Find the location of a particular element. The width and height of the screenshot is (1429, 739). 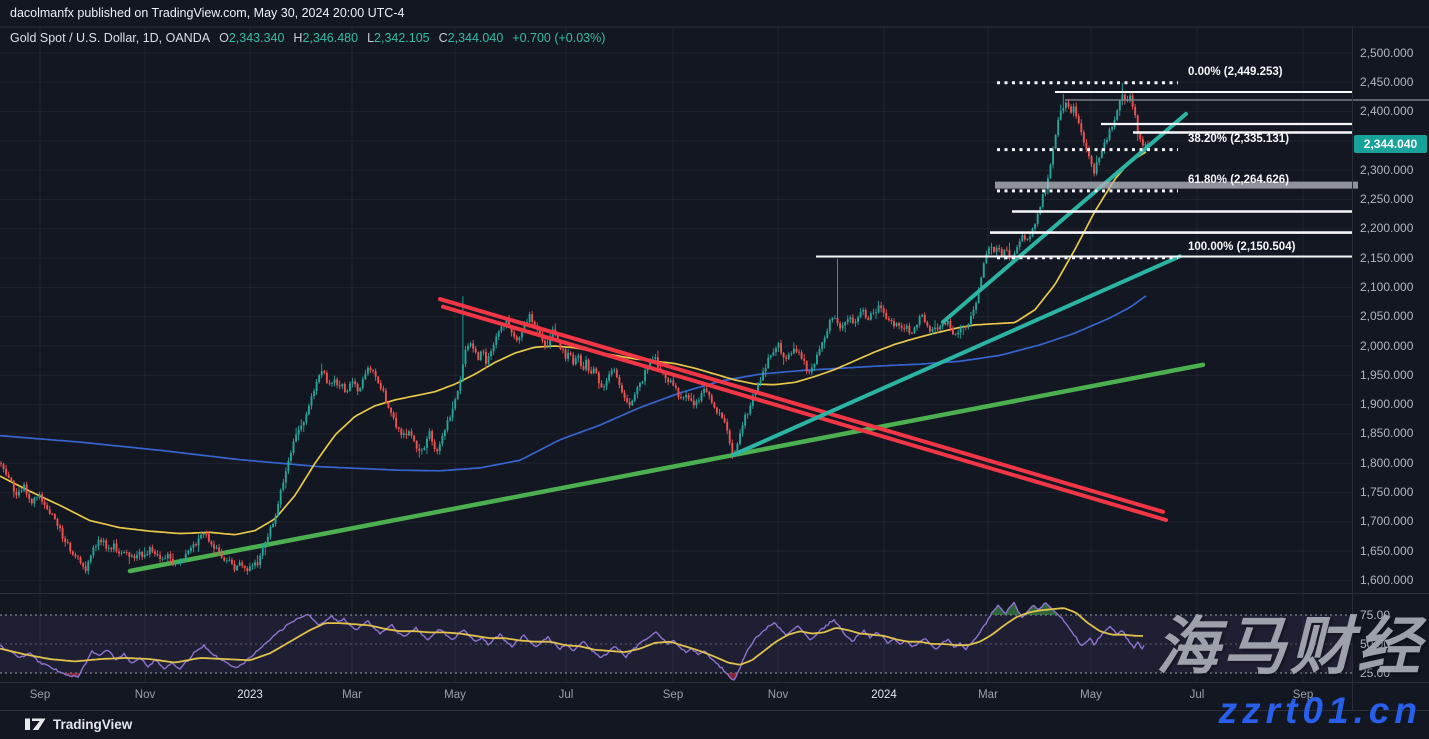

price-tick-label: 1,650.000 is located at coordinates (1387, 550).